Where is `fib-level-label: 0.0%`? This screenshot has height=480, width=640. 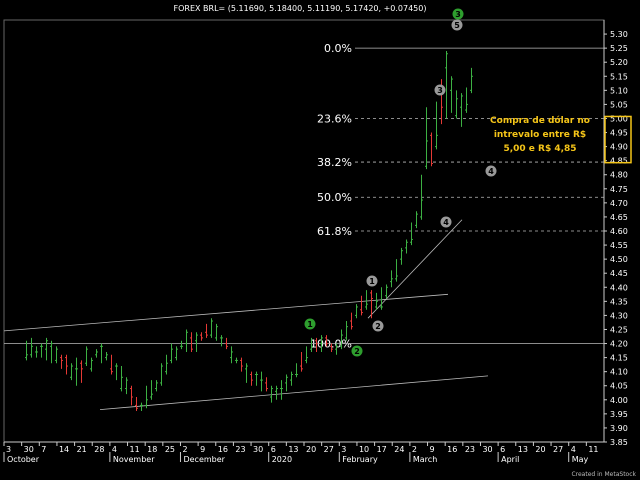
fib-level-label: 0.0% is located at coordinates (338, 48).